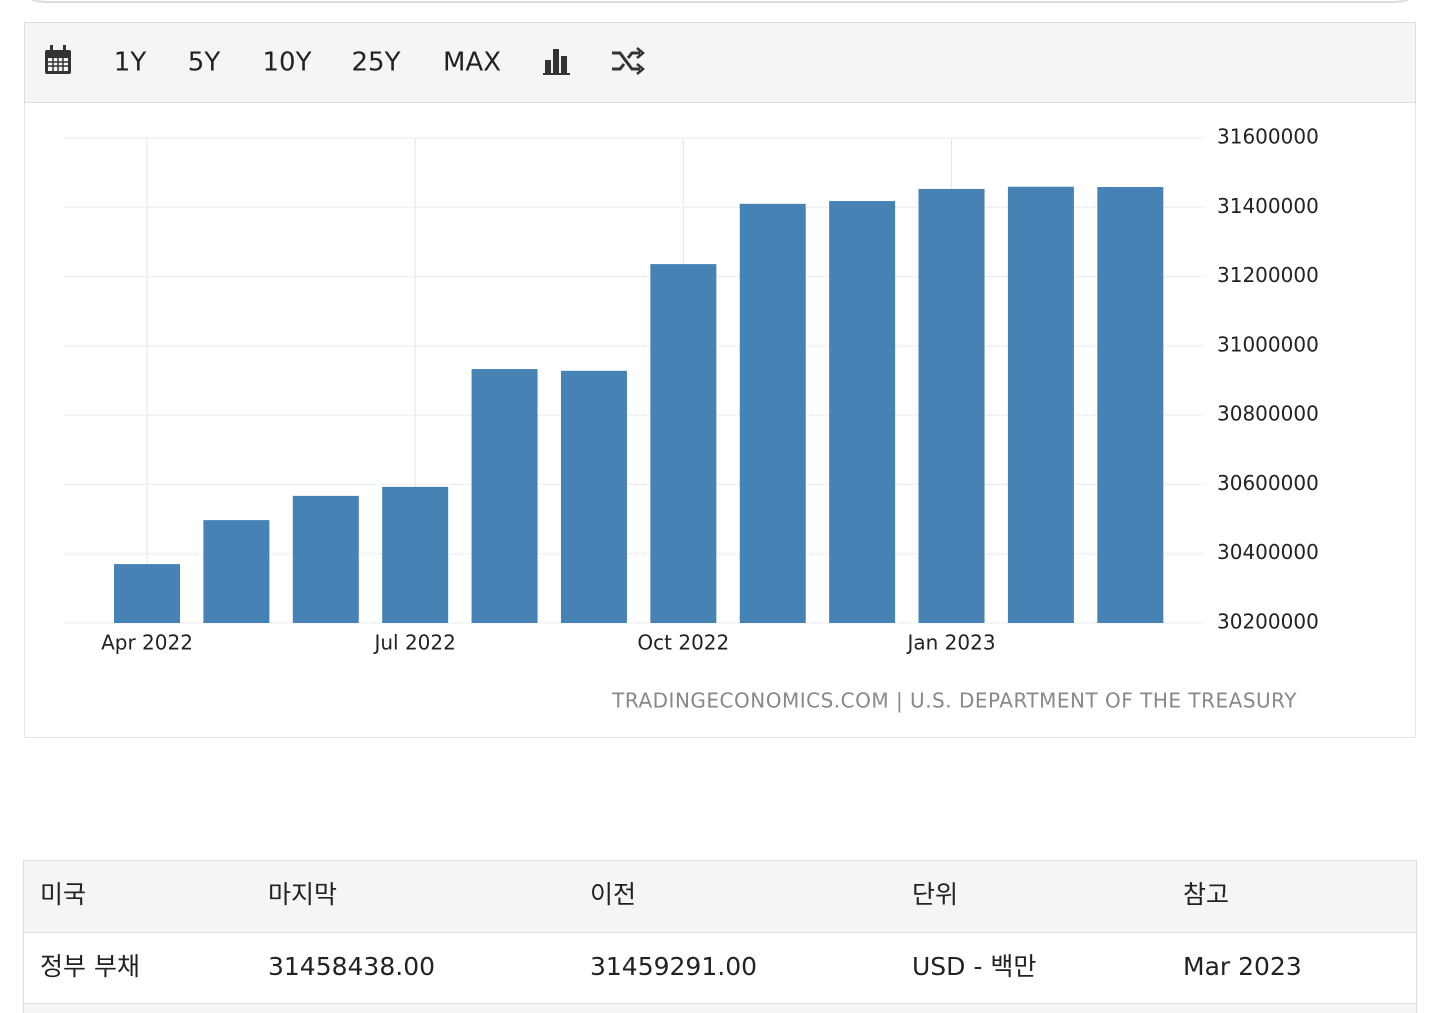 The width and height of the screenshot is (1440, 1013). Describe the element at coordinates (683, 643) in the screenshot. I see `x-tick-label: Oct 2022` at that location.